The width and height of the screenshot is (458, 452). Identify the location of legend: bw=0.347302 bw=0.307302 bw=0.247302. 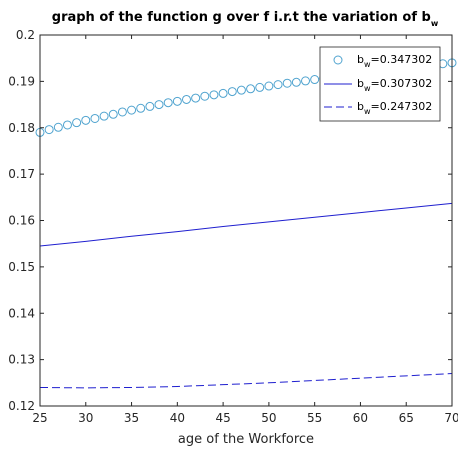
(380, 84).